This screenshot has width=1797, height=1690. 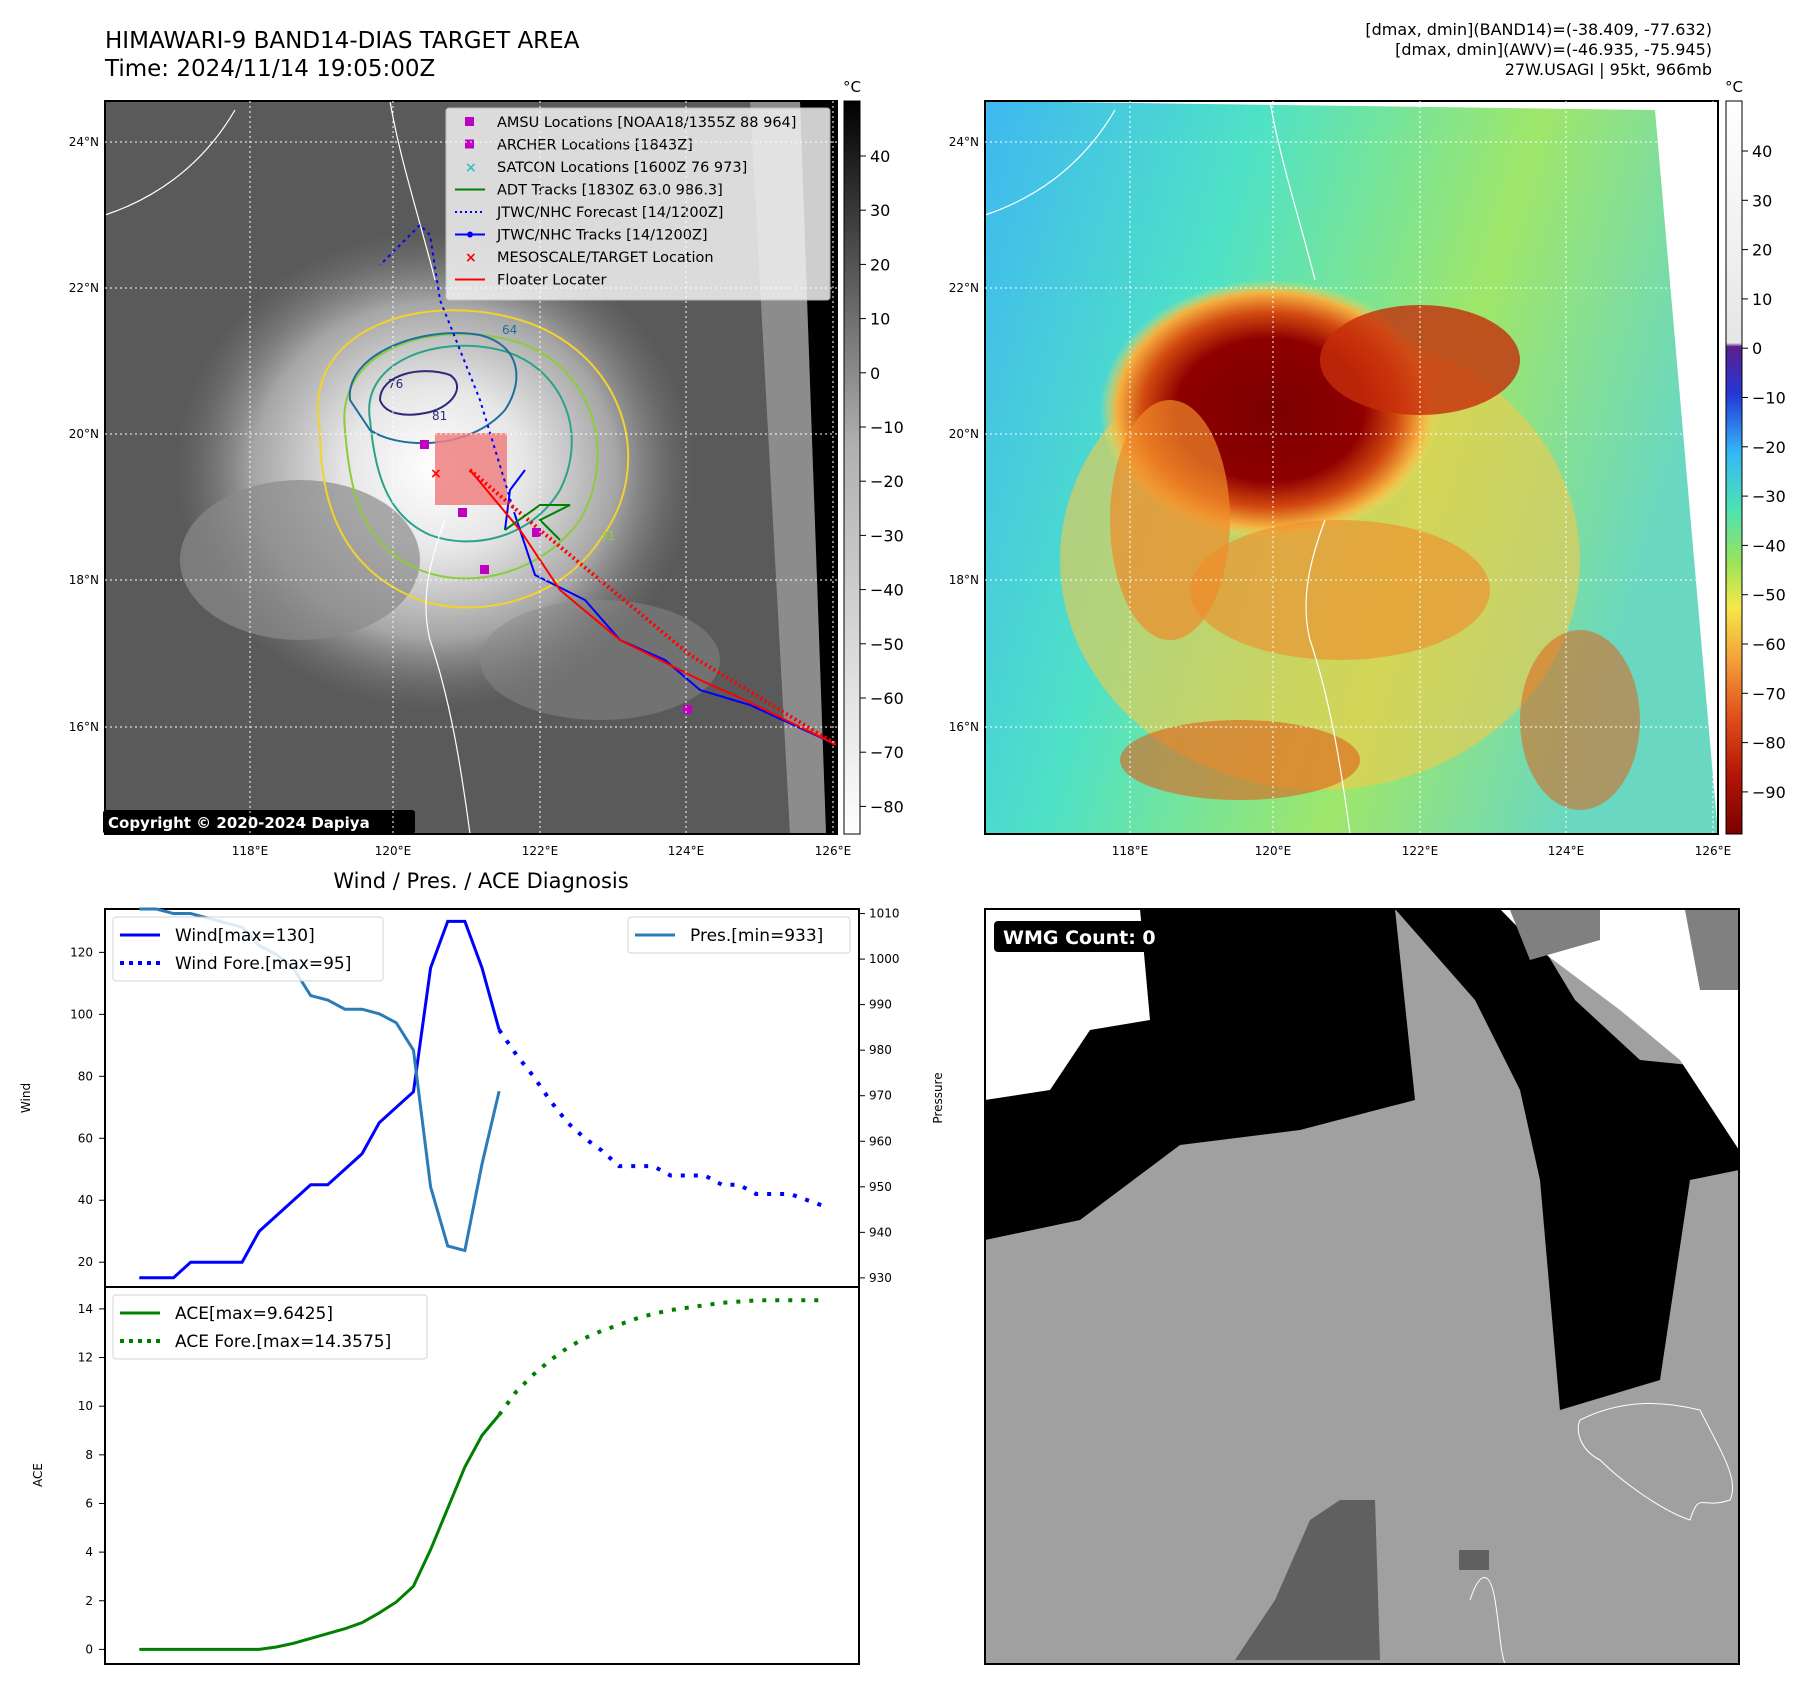 What do you see at coordinates (270, 69) in the screenshot?
I see `figure-title-line2: Time: 2024/11/14 19:05:00Z` at bounding box center [270, 69].